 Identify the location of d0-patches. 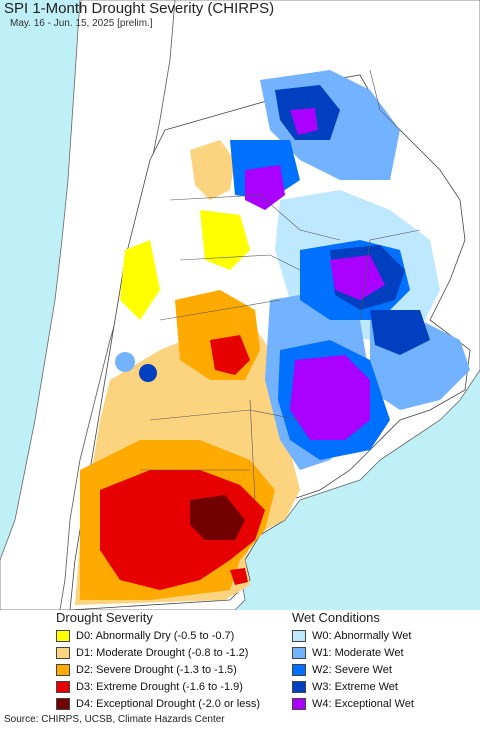
(225, 240).